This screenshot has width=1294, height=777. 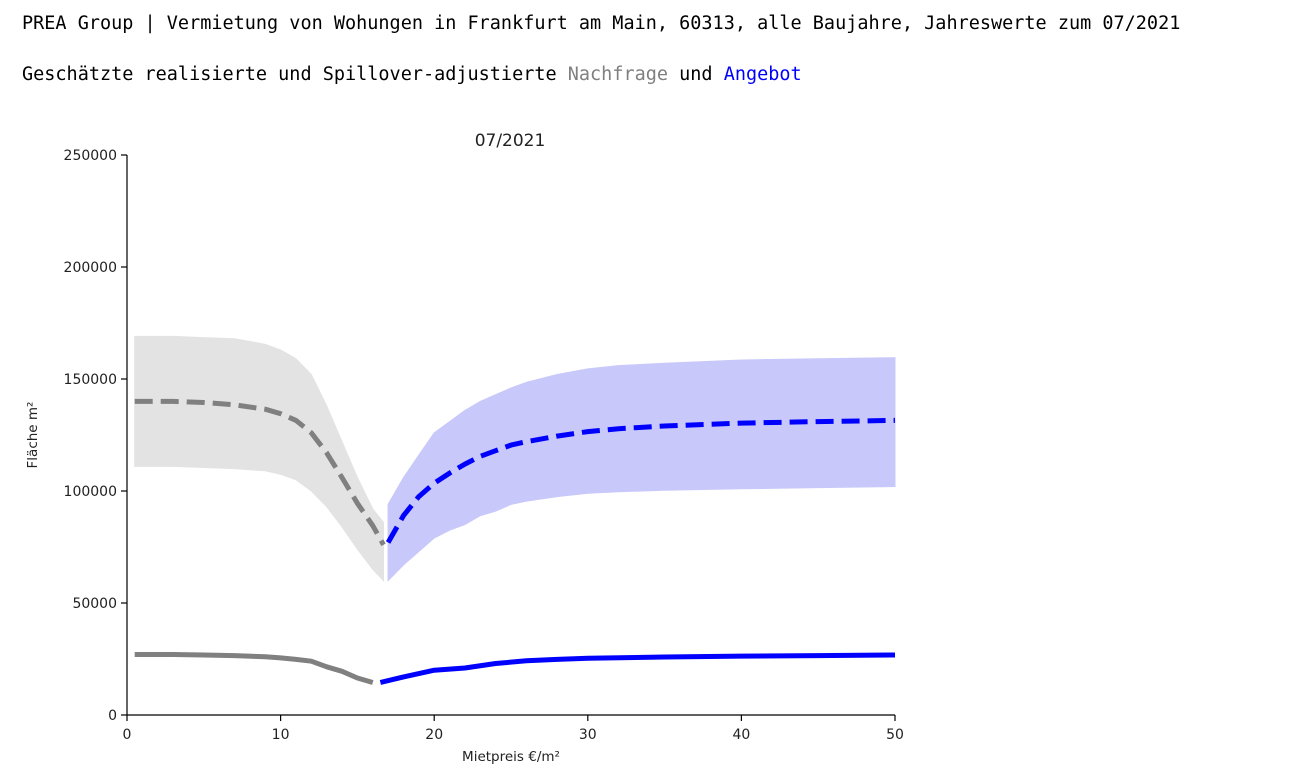 What do you see at coordinates (511, 757) in the screenshot?
I see `x-axis-label: Mietpreis €/m²` at bounding box center [511, 757].